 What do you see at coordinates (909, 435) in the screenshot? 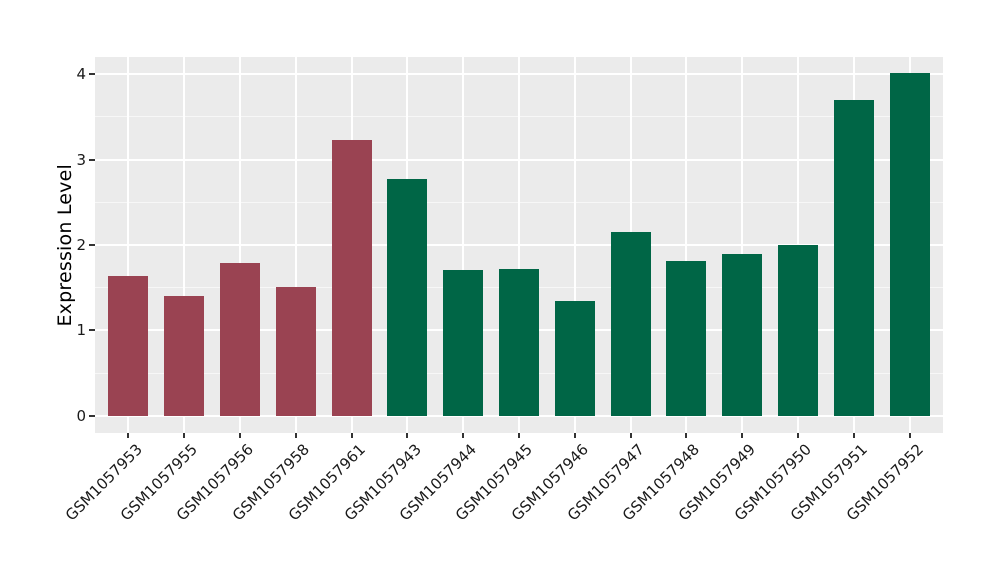
I see `x-tick-mark-GSM1057952` at bounding box center [909, 435].